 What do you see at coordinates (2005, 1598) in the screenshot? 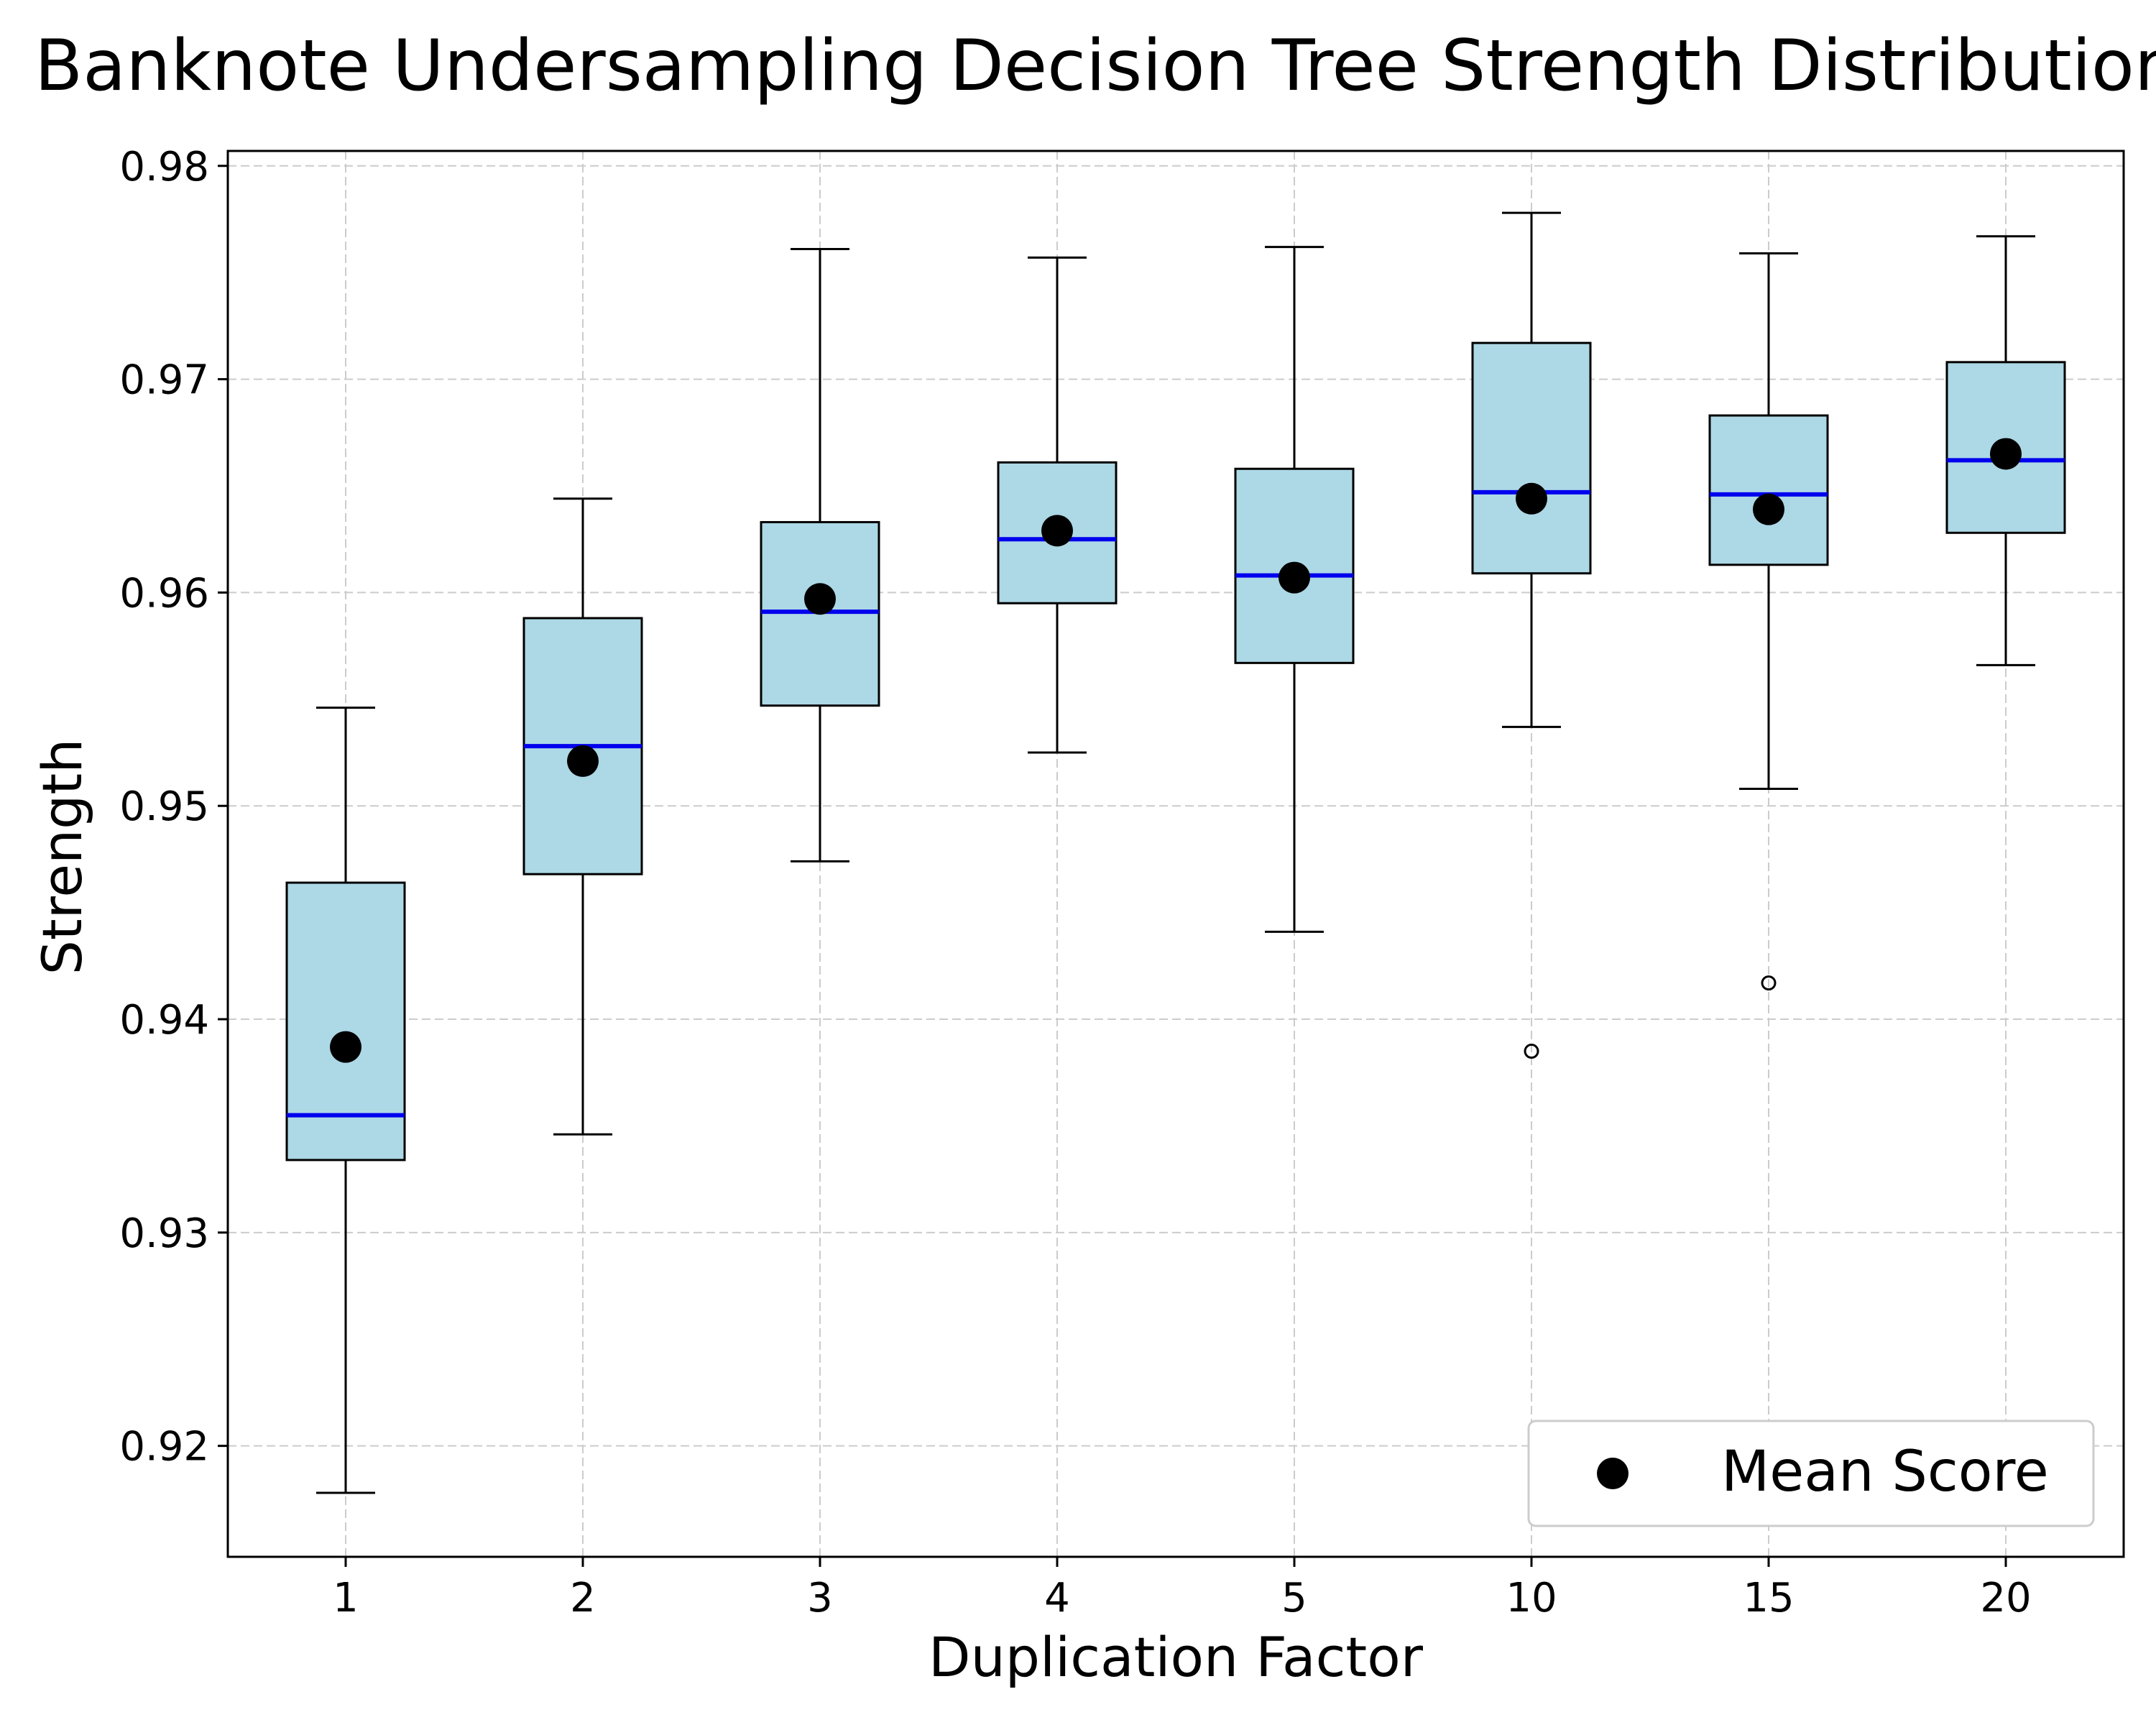
I see `x-tick-label: 20` at bounding box center [2005, 1598].